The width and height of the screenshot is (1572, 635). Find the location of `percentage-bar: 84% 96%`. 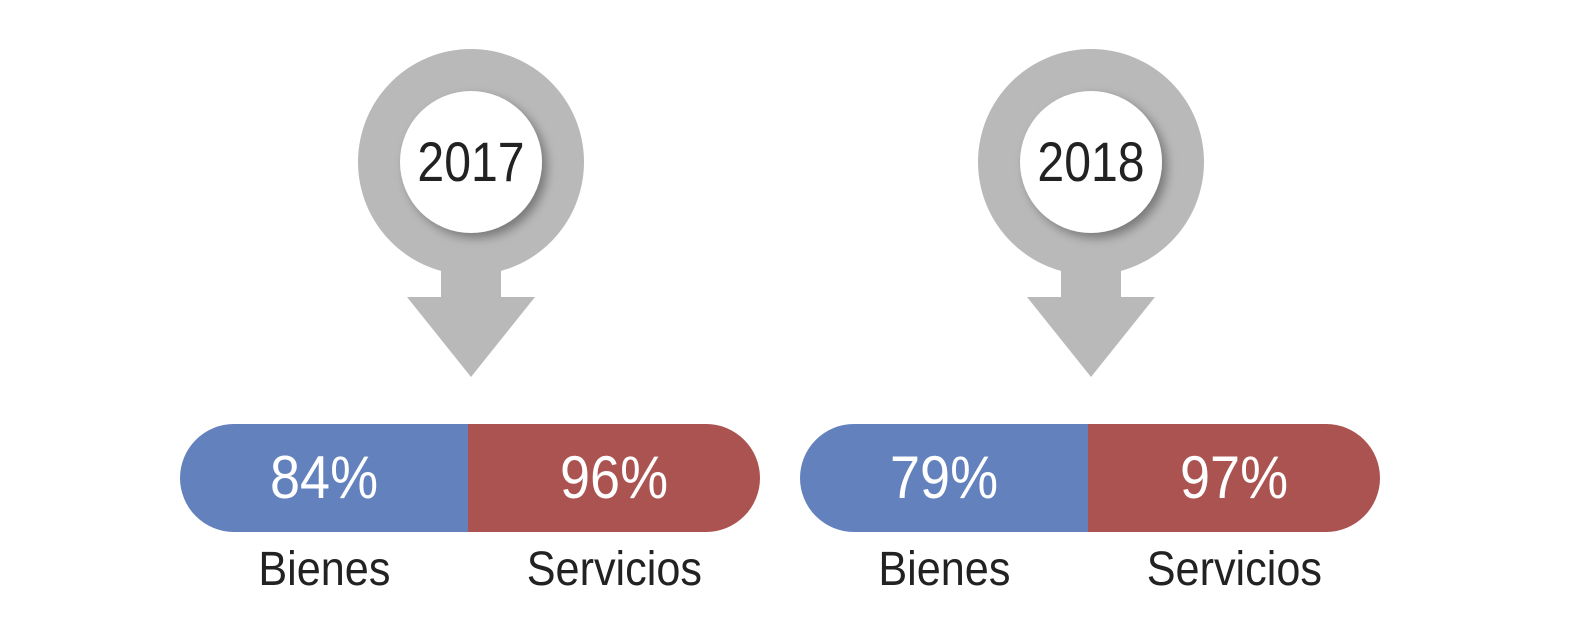

percentage-bar: 84% 96% is located at coordinates (470, 478).